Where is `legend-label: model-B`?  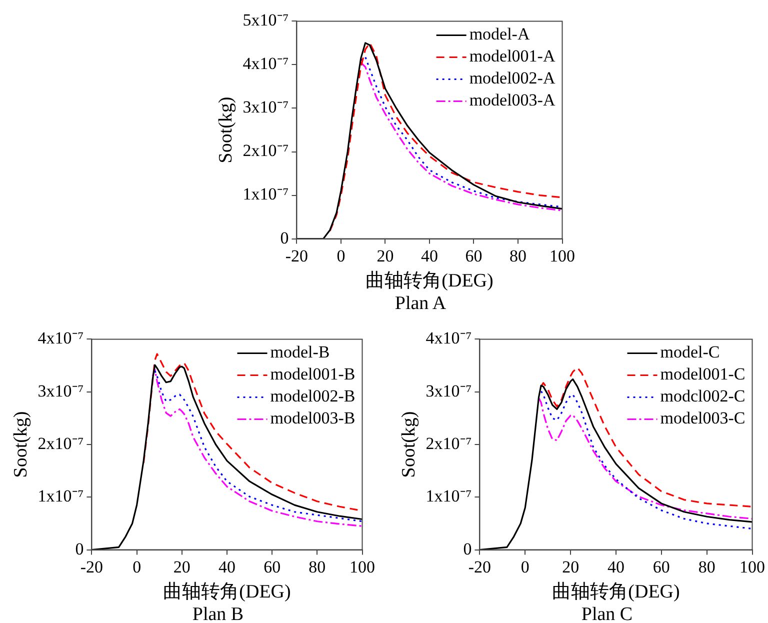 legend-label: model-B is located at coordinates (300, 352).